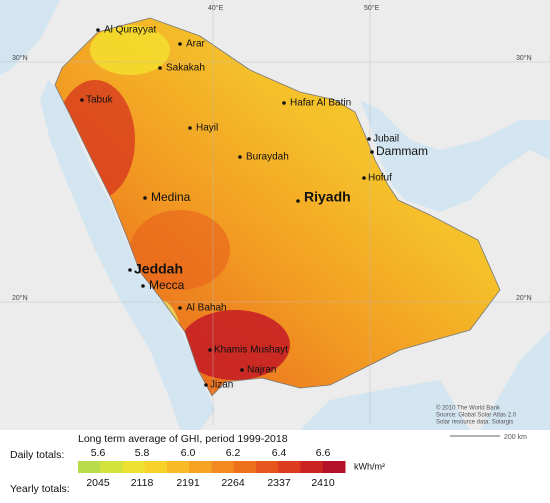 The width and height of the screenshot is (550, 503). What do you see at coordinates (372, 8) in the screenshot?
I see `lon-label: 50°E` at bounding box center [372, 8].